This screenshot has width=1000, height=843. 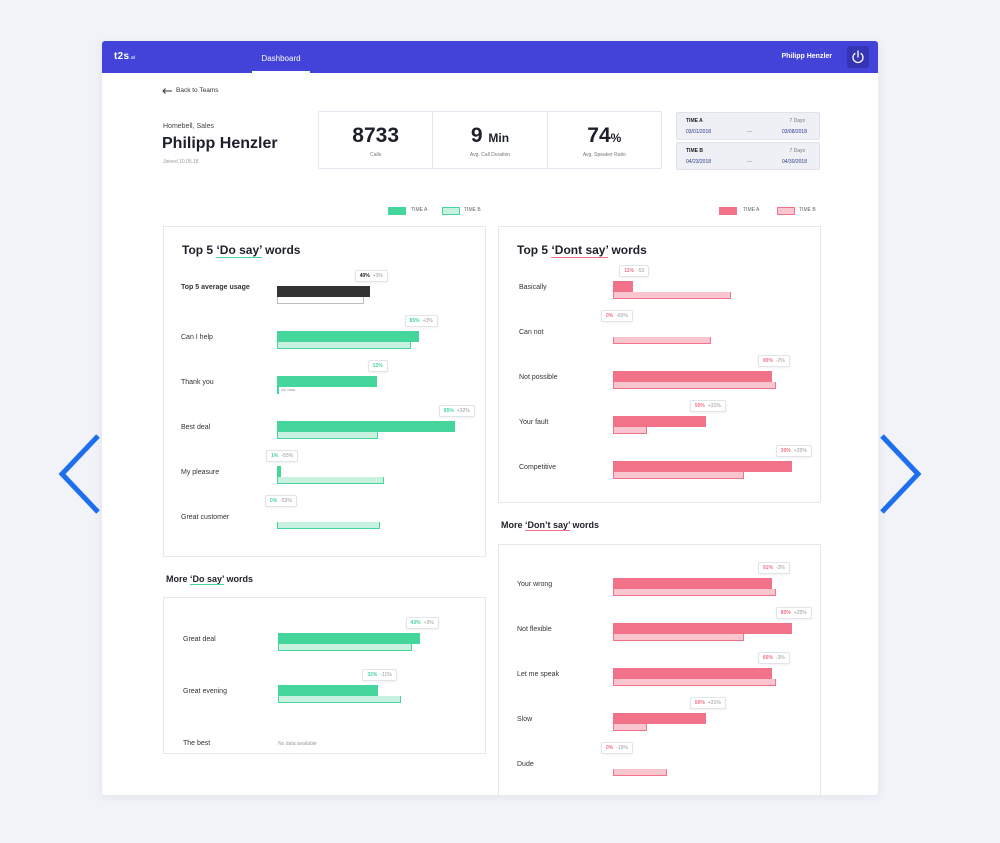 I want to click on top-dont-say-title: Top 5 ‘Dont say’ words, so click(x=582, y=250).